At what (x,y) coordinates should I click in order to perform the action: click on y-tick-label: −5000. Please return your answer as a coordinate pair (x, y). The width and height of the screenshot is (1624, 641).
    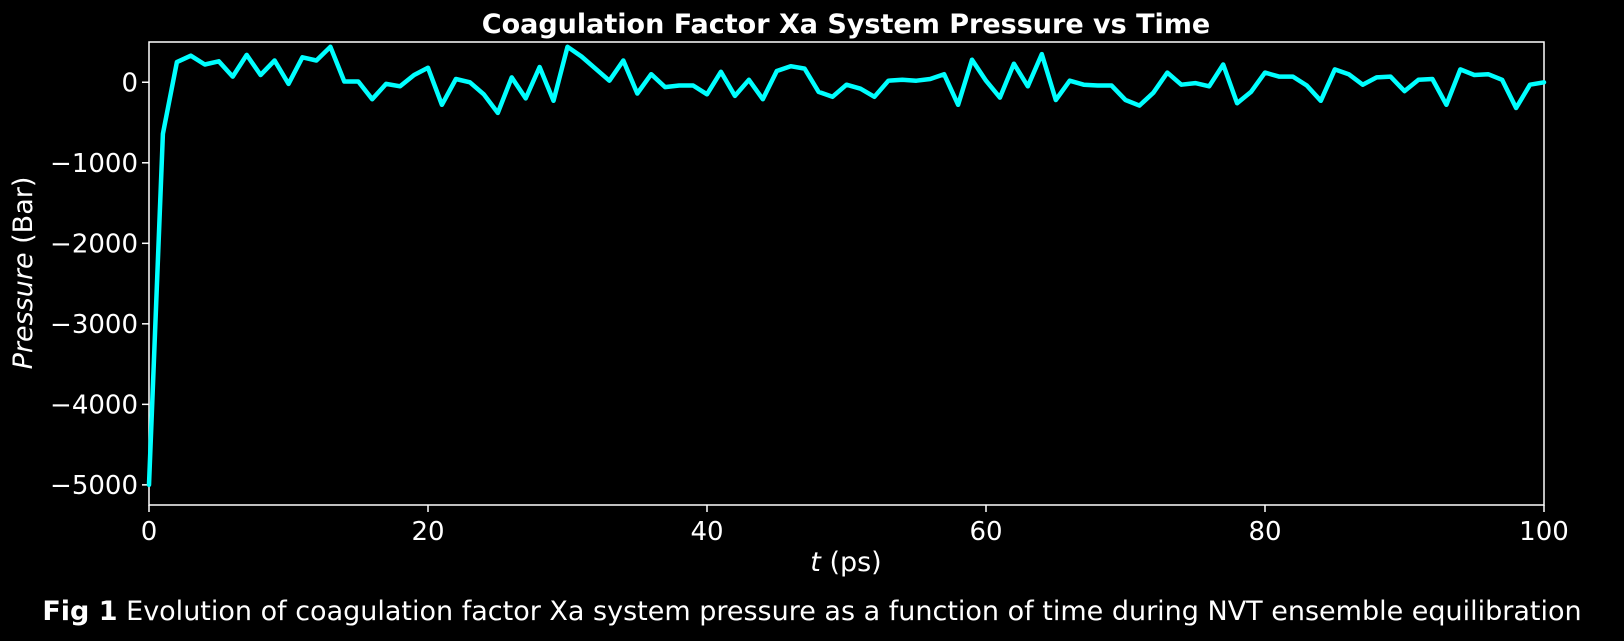
    Looking at the image, I should click on (94, 486).